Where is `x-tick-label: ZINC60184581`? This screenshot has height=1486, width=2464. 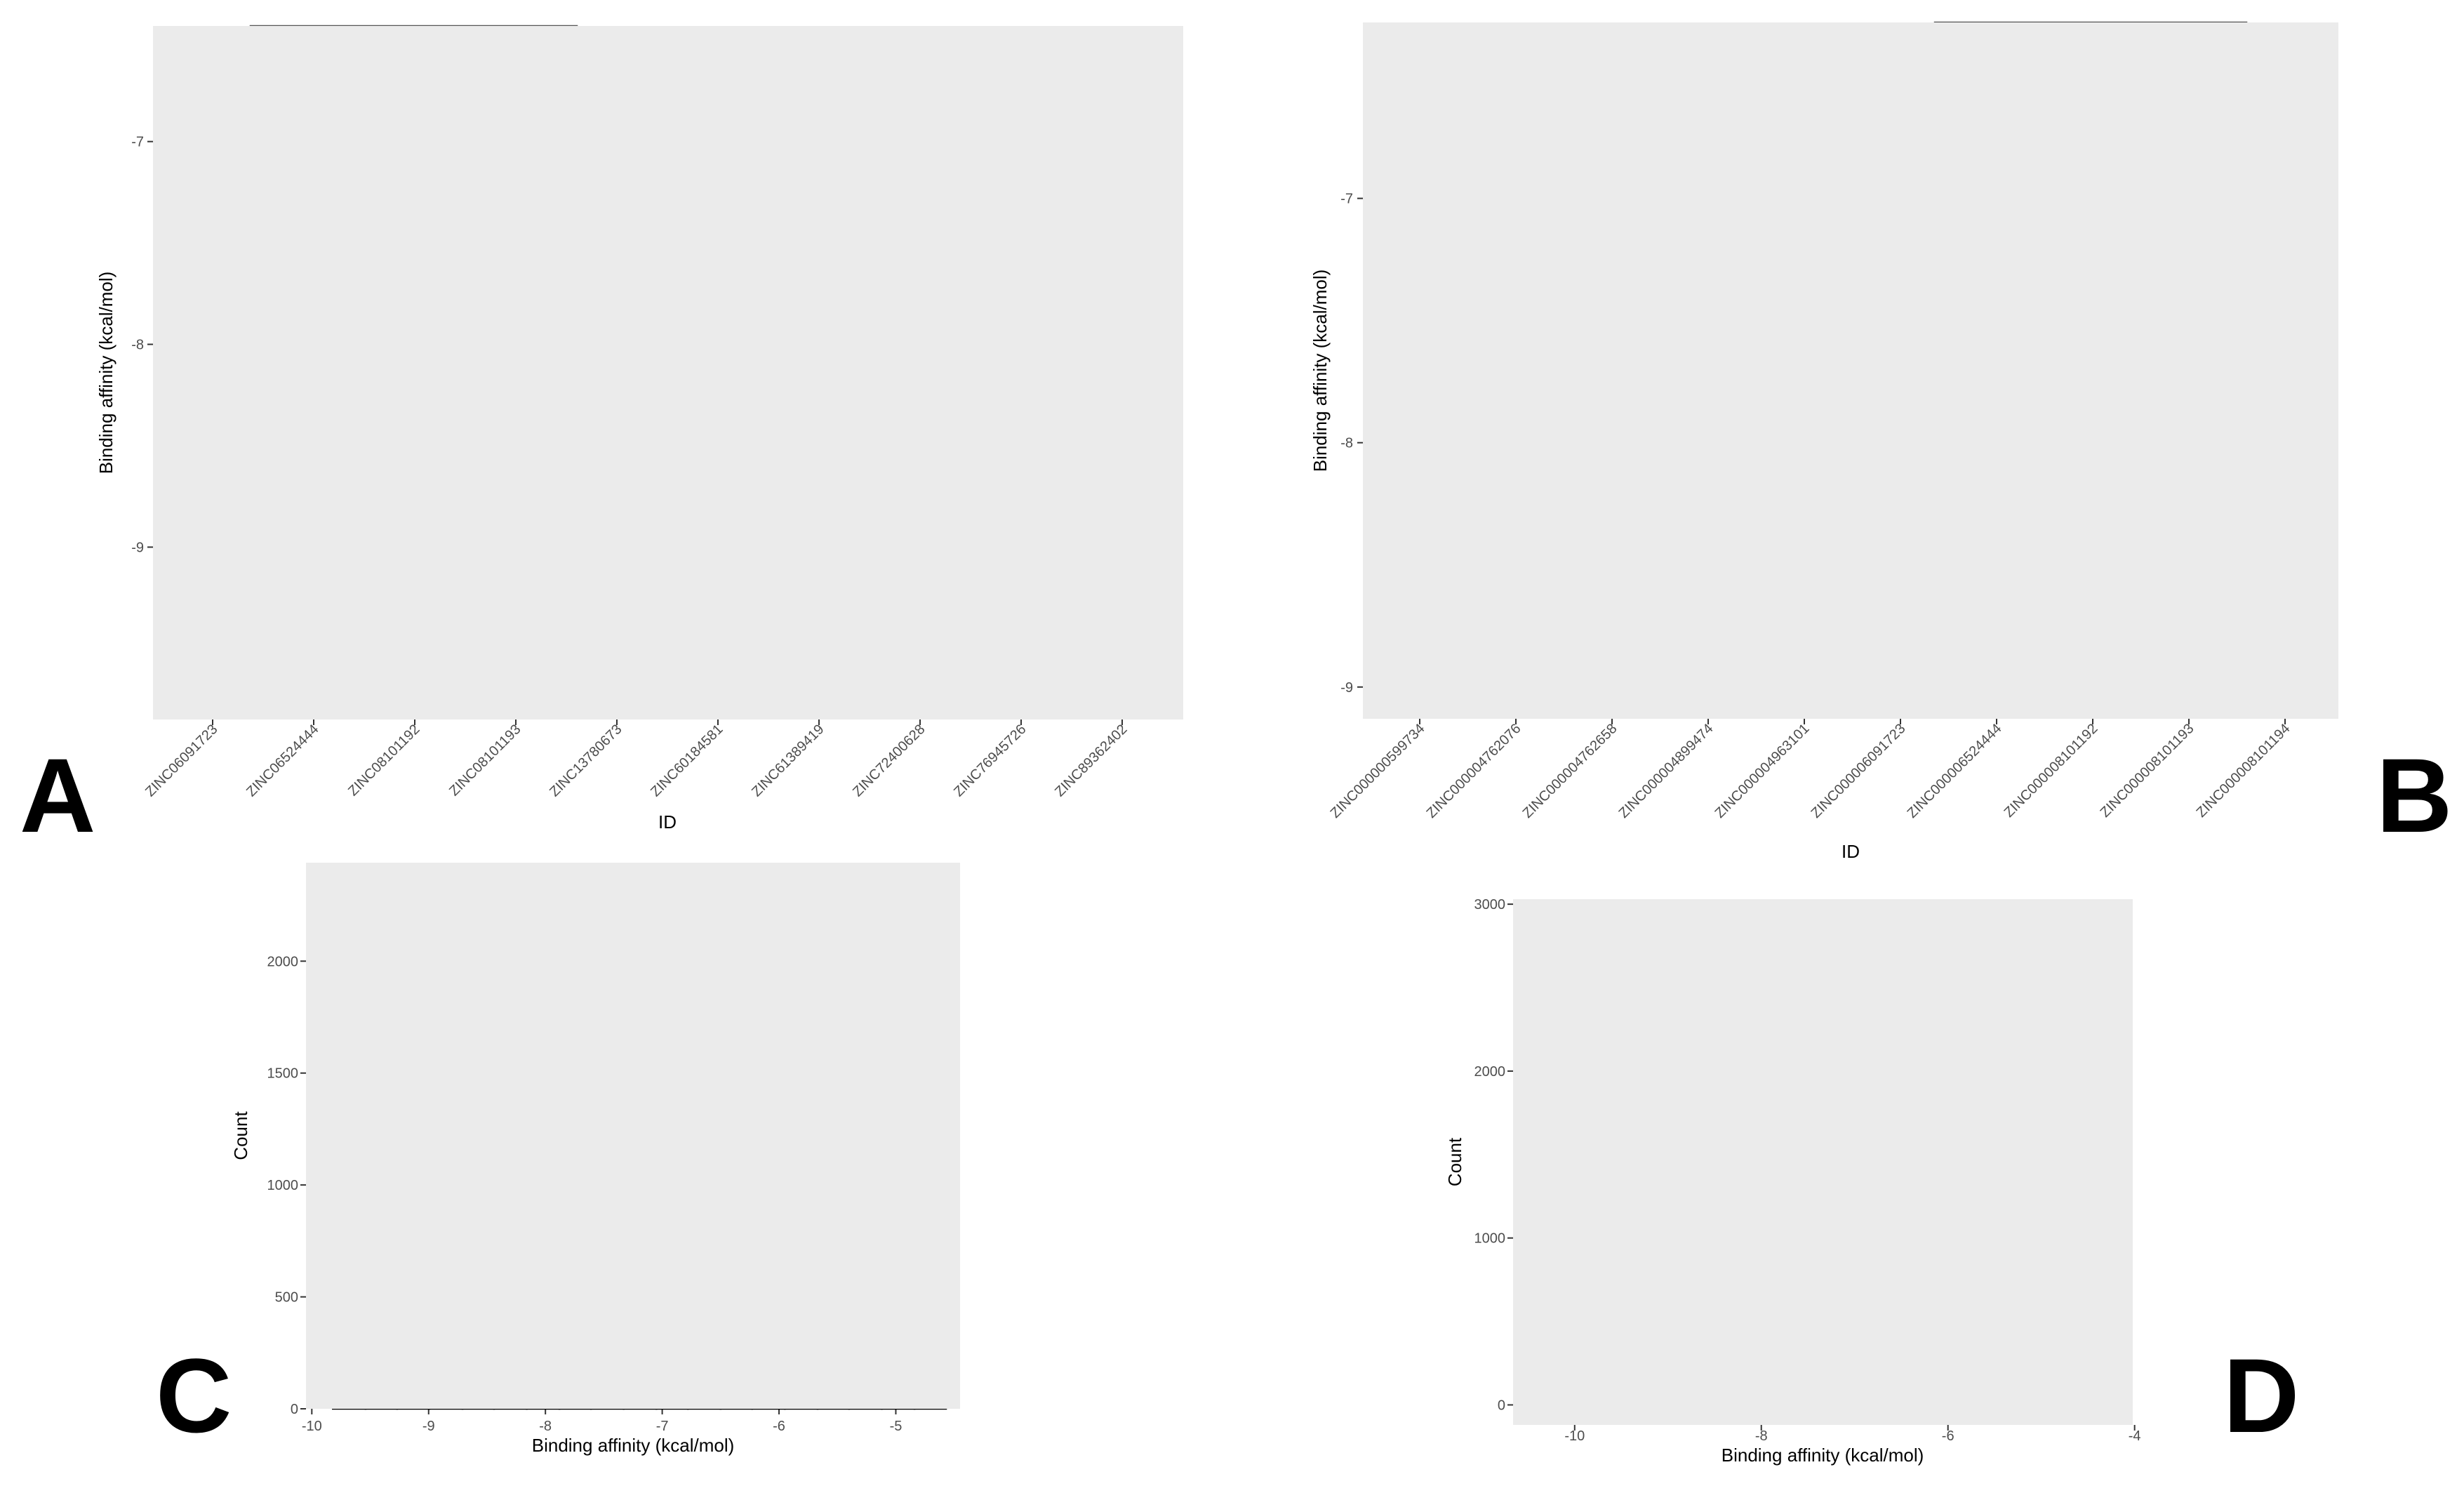
x-tick-label: ZINC60184581 is located at coordinates (687, 761).